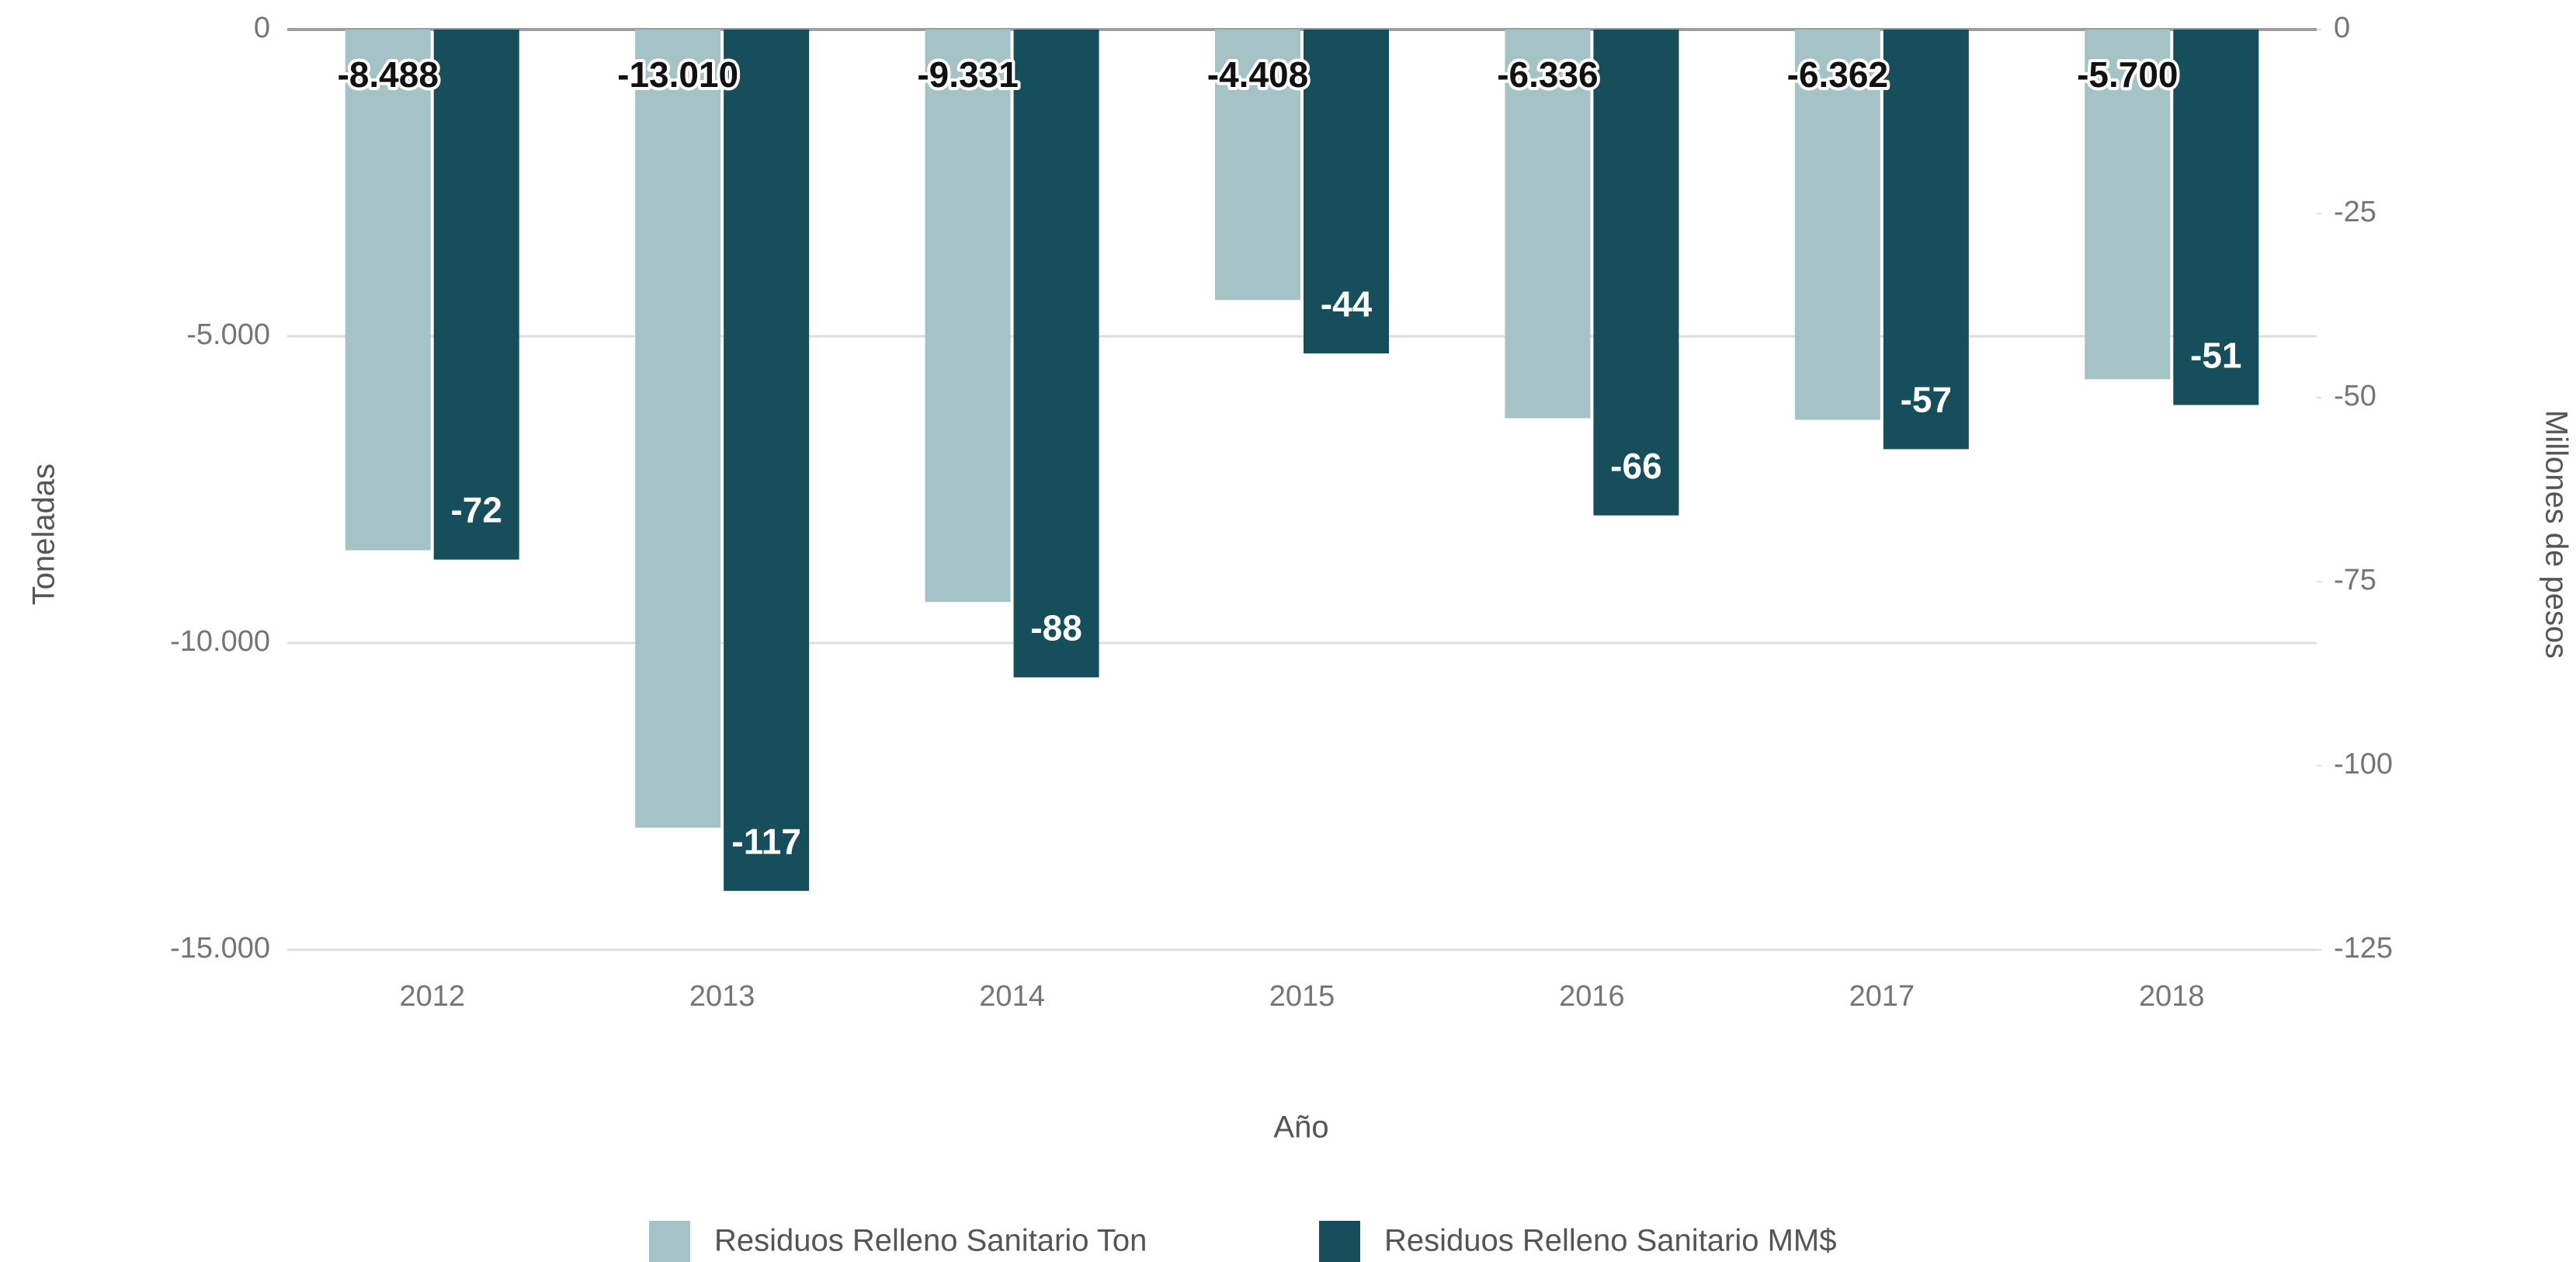  What do you see at coordinates (262, 28) in the screenshot?
I see `y-tick-label: 0` at bounding box center [262, 28].